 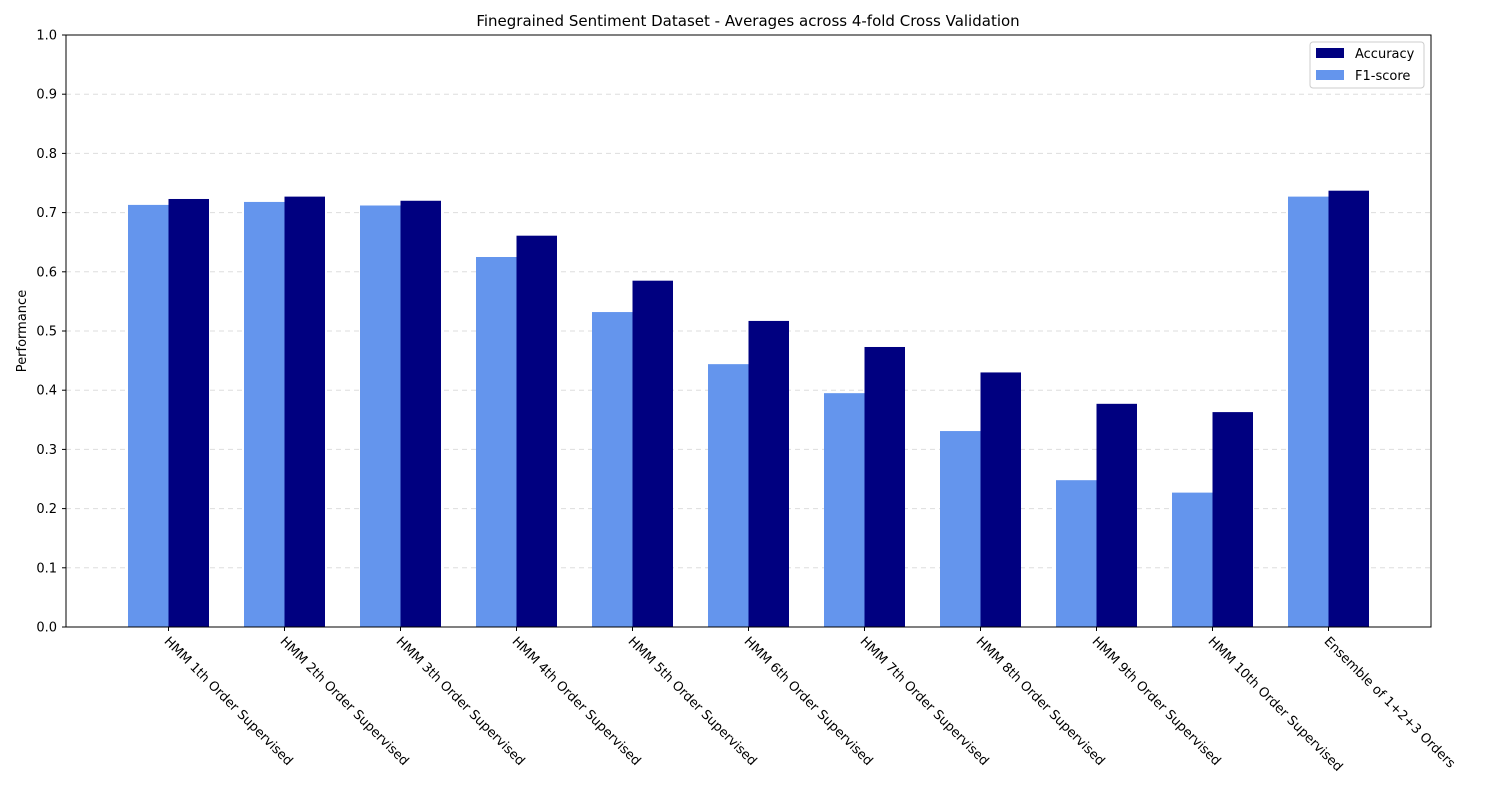 What do you see at coordinates (1330, 53) in the screenshot?
I see `legend-swatch-accuracy` at bounding box center [1330, 53].